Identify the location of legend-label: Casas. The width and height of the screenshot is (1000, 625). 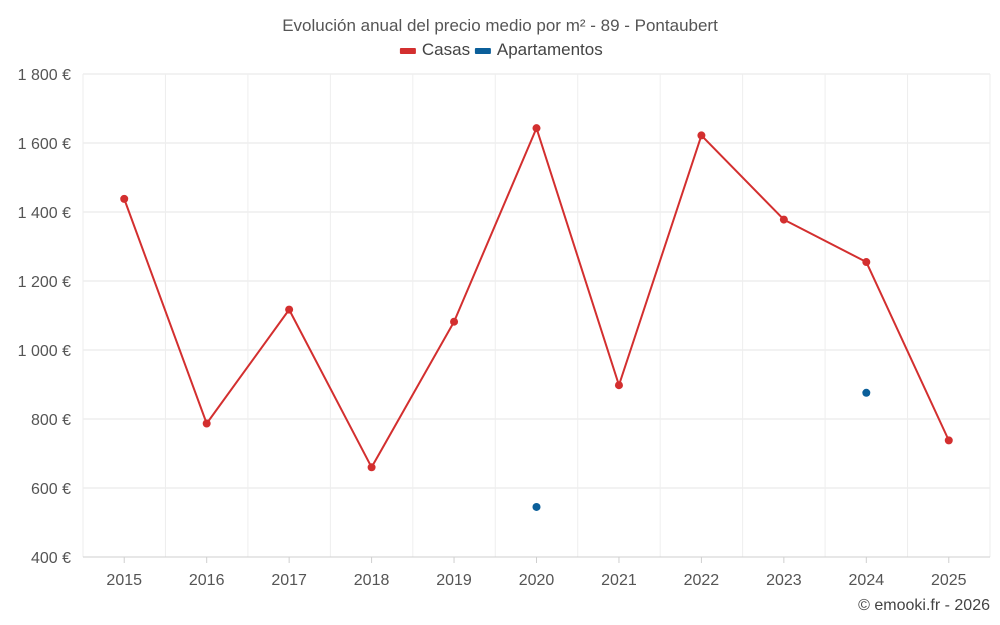
(446, 49).